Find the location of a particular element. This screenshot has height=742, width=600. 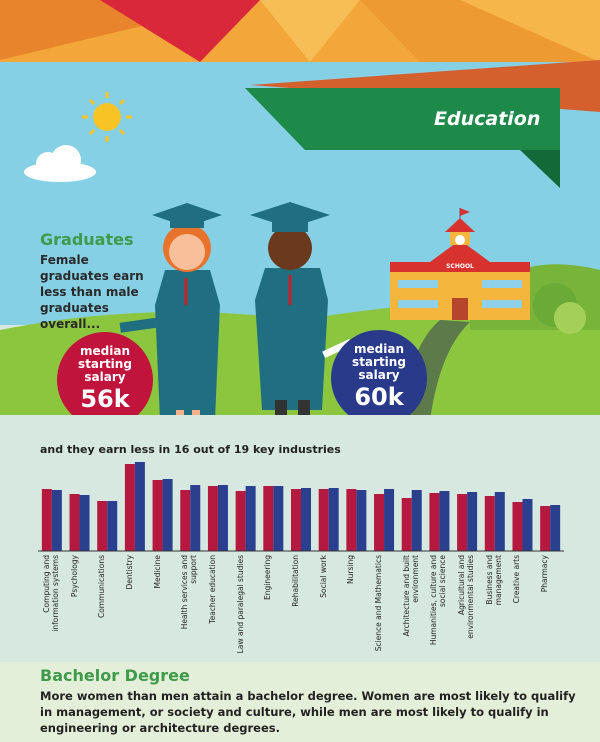

sun is located at coordinates (107, 117).